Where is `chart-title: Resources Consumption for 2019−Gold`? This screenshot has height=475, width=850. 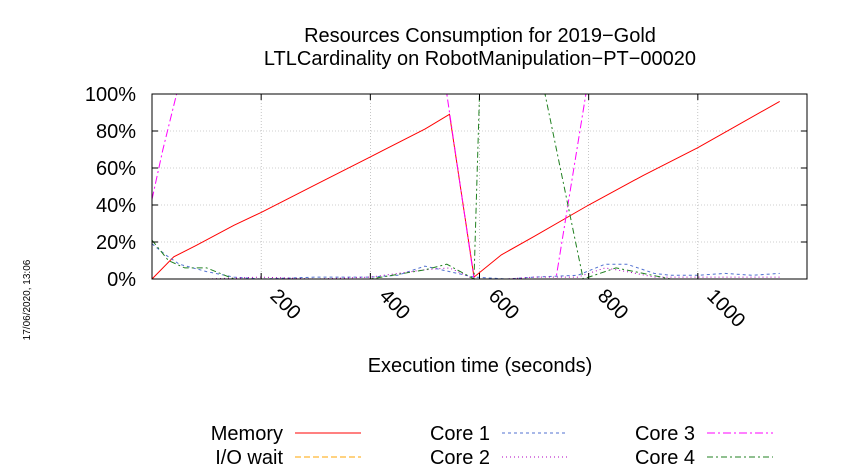
chart-title: Resources Consumption for 2019−Gold is located at coordinates (480, 36).